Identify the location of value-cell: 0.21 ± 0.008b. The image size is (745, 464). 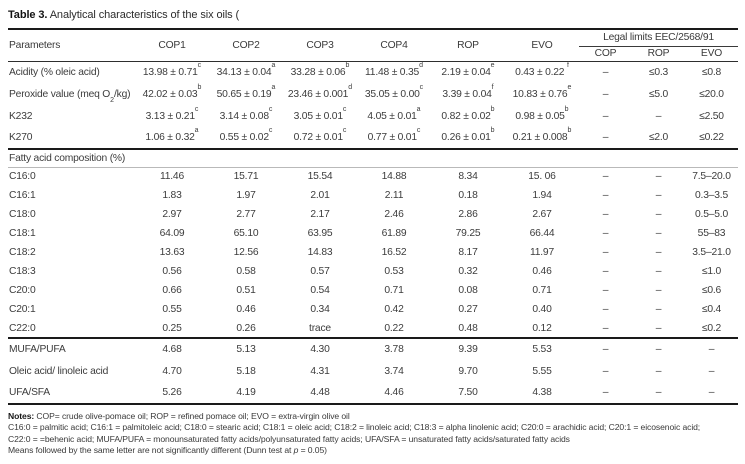
(542, 135).